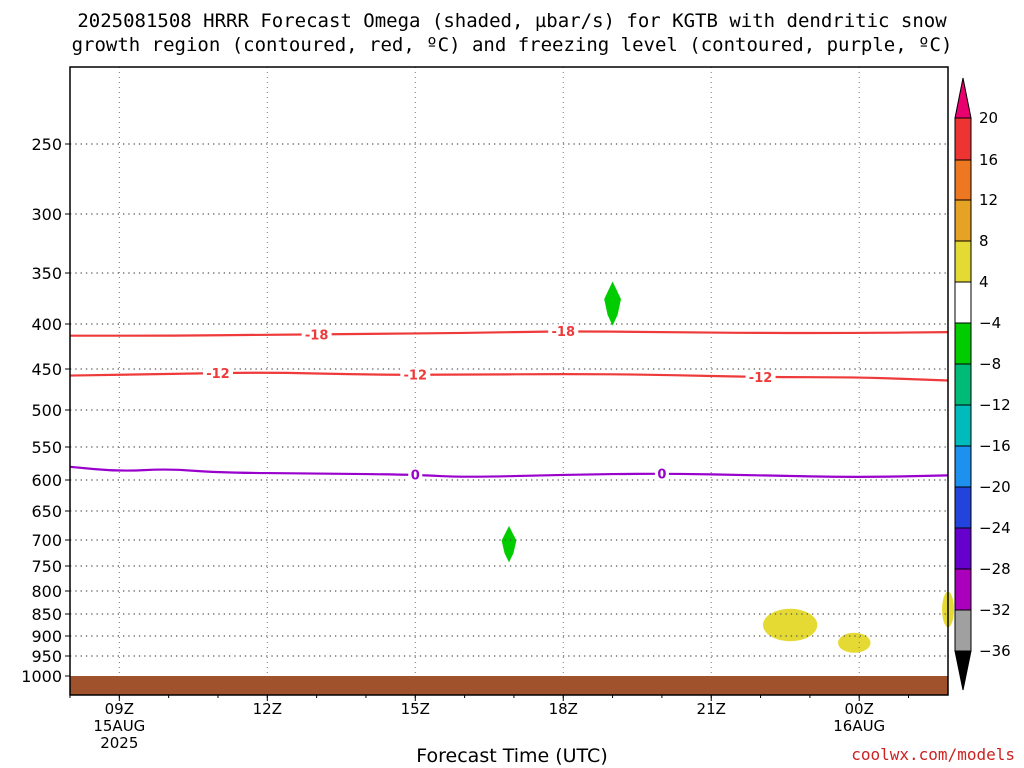 The width and height of the screenshot is (1024, 768). Describe the element at coordinates (119, 726) in the screenshot. I see `x-tick-date: 15AUG` at that location.